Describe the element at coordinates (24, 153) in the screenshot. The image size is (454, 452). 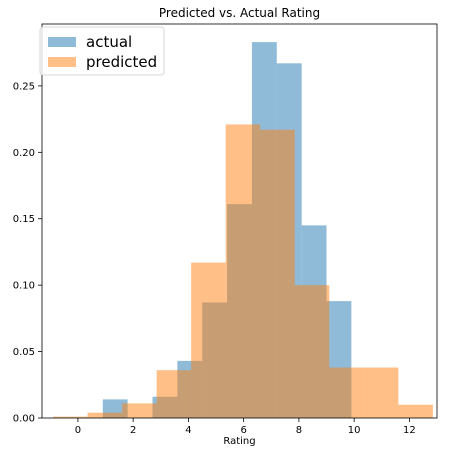
I see `y-tick-label: 0.20` at that location.